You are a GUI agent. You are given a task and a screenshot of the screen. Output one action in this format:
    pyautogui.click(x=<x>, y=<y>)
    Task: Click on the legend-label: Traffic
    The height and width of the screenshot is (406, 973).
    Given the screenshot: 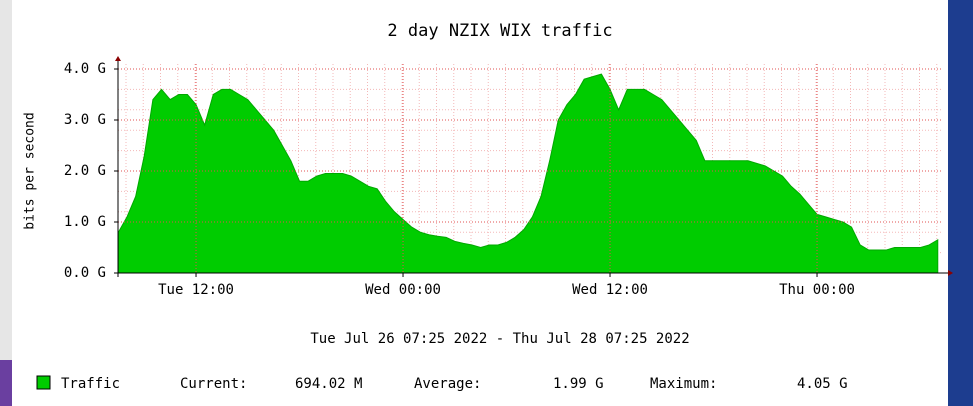 What is the action you would take?
    pyautogui.click(x=90, y=384)
    